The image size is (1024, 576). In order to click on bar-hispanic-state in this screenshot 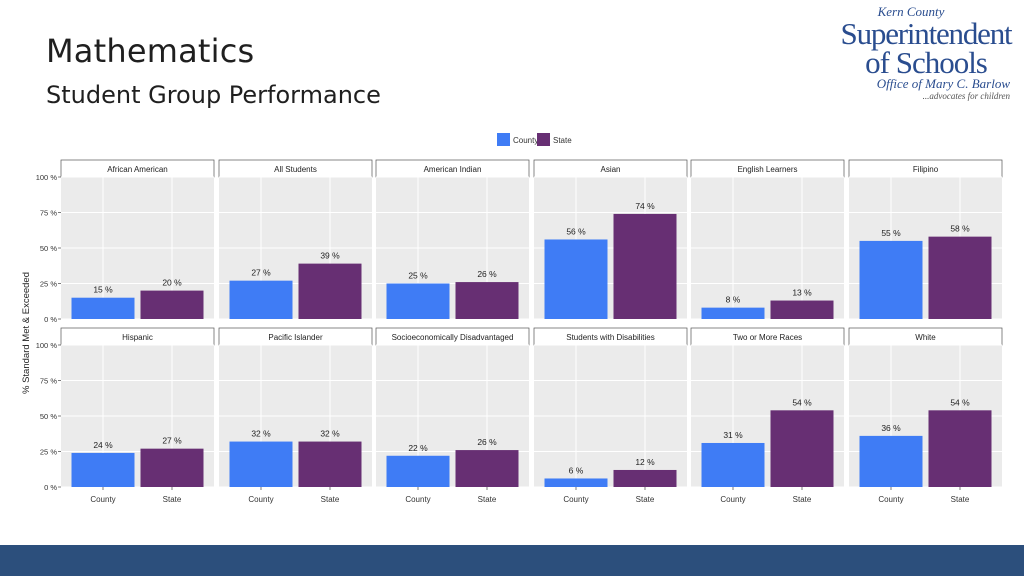, I will do `click(172, 467)`.